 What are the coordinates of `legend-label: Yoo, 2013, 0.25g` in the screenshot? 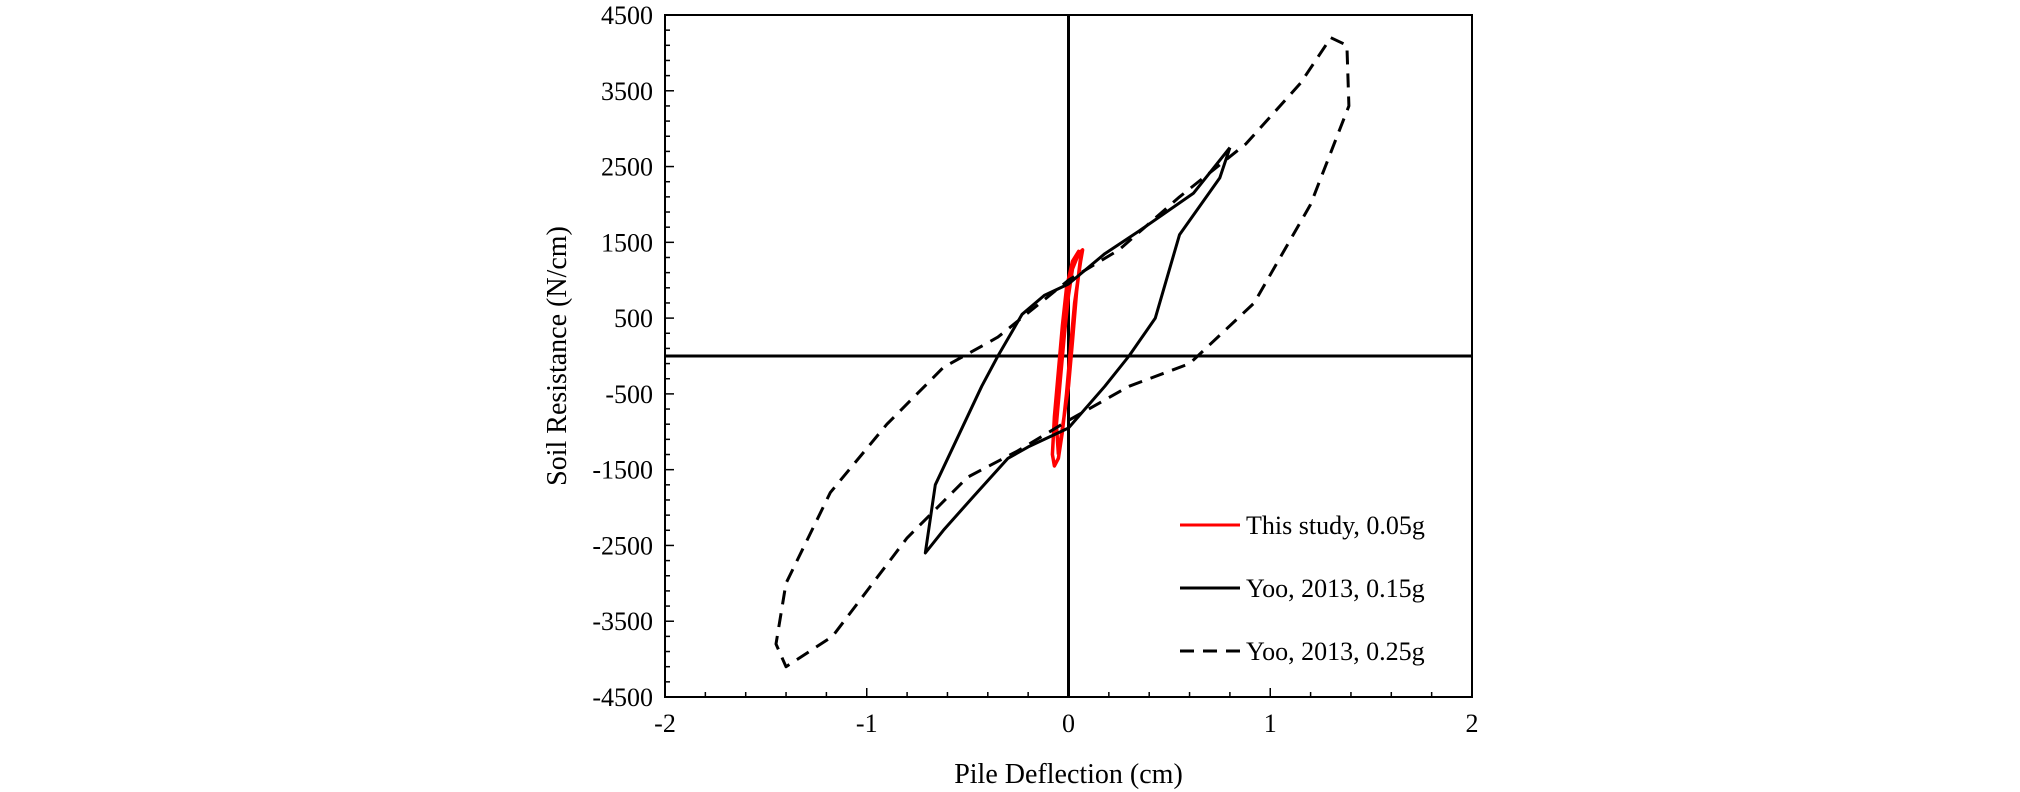 It's located at (1335, 651).